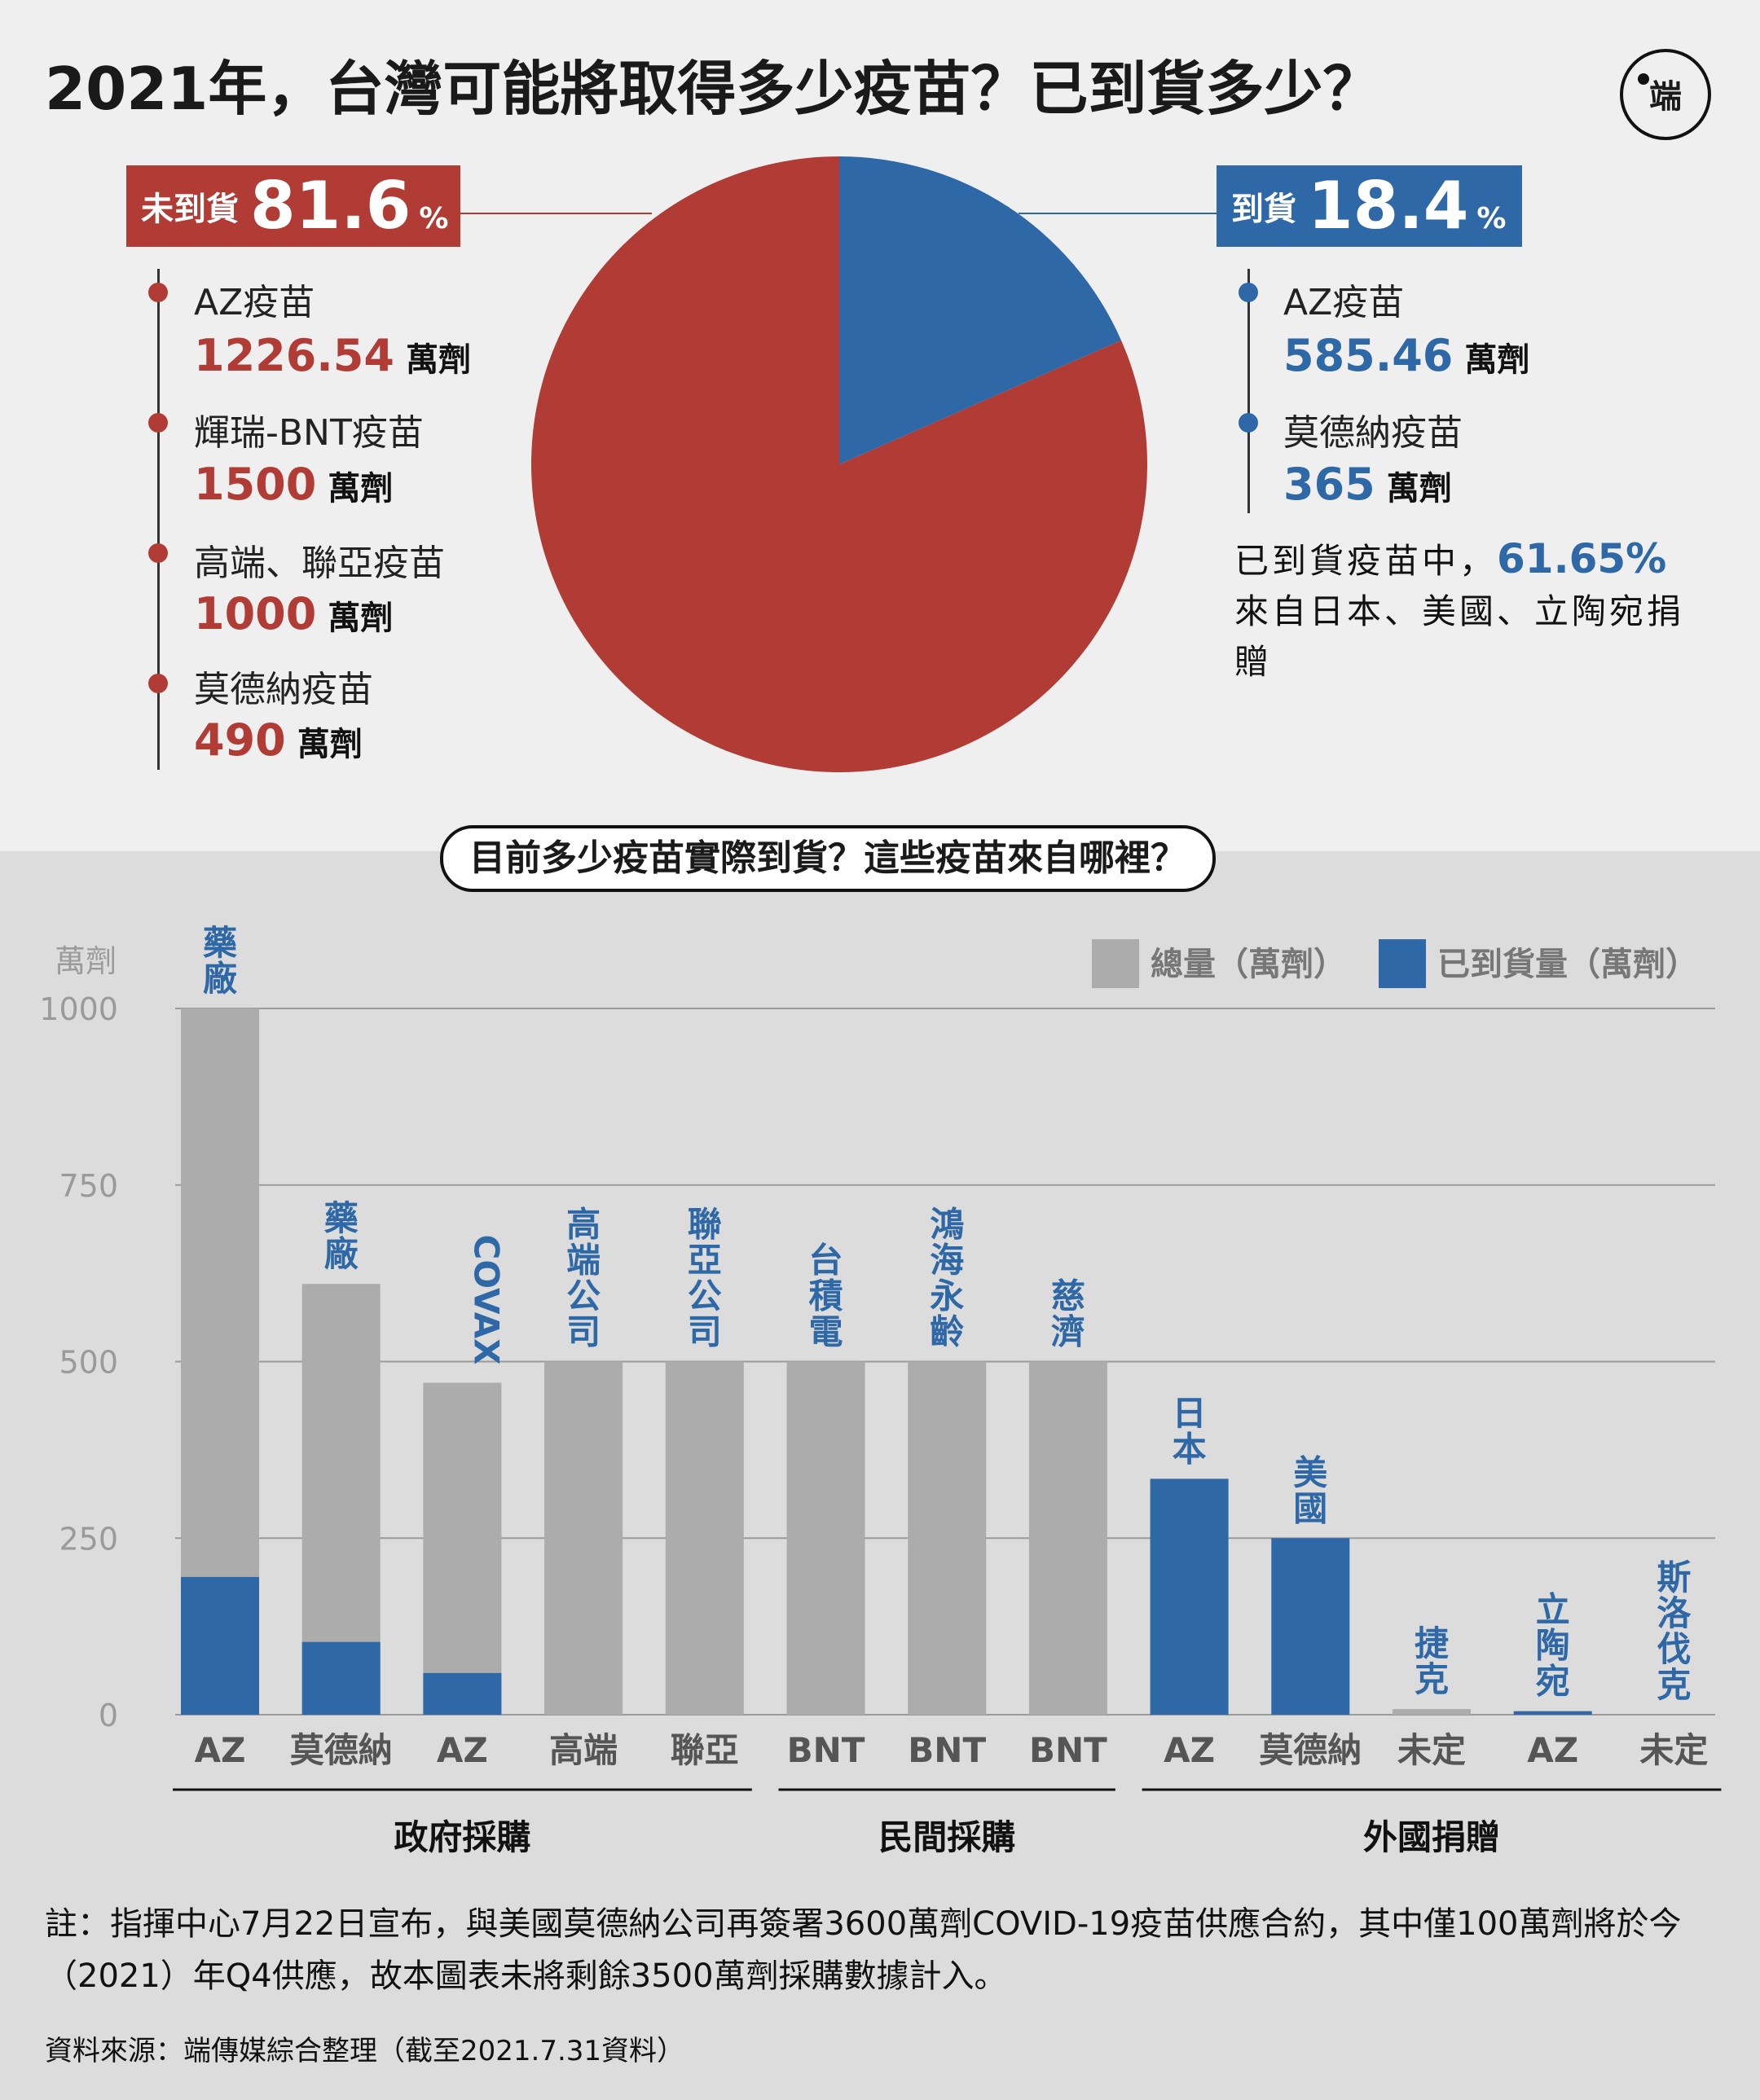  What do you see at coordinates (1406, 355) in the screenshot?
I see `list-item-value: 585.46 萬劑` at bounding box center [1406, 355].